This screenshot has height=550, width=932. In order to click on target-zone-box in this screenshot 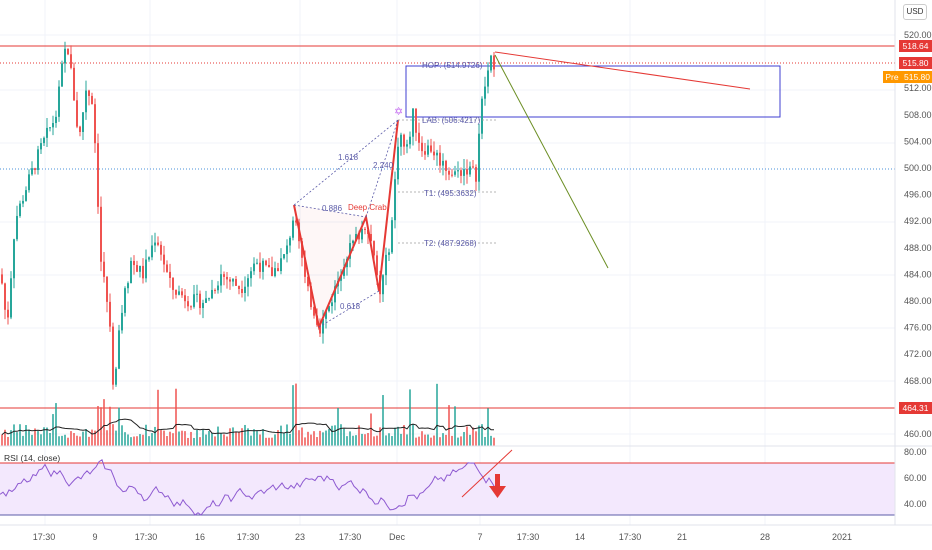, I will do `click(593, 91)`.